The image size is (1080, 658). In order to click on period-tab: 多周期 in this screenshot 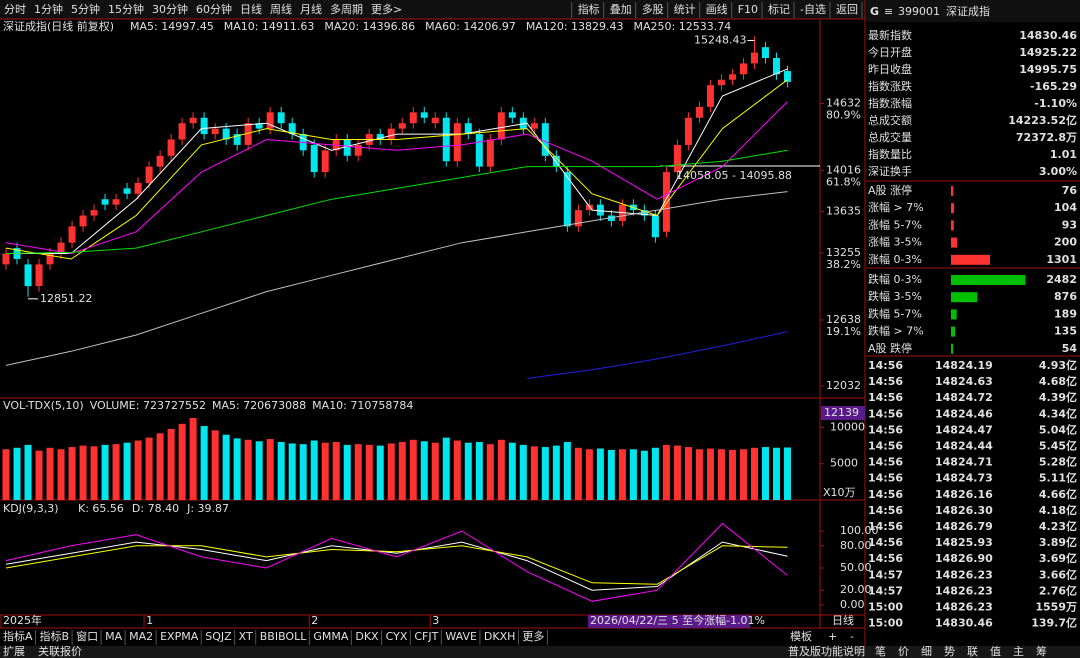, I will do `click(346, 9)`.